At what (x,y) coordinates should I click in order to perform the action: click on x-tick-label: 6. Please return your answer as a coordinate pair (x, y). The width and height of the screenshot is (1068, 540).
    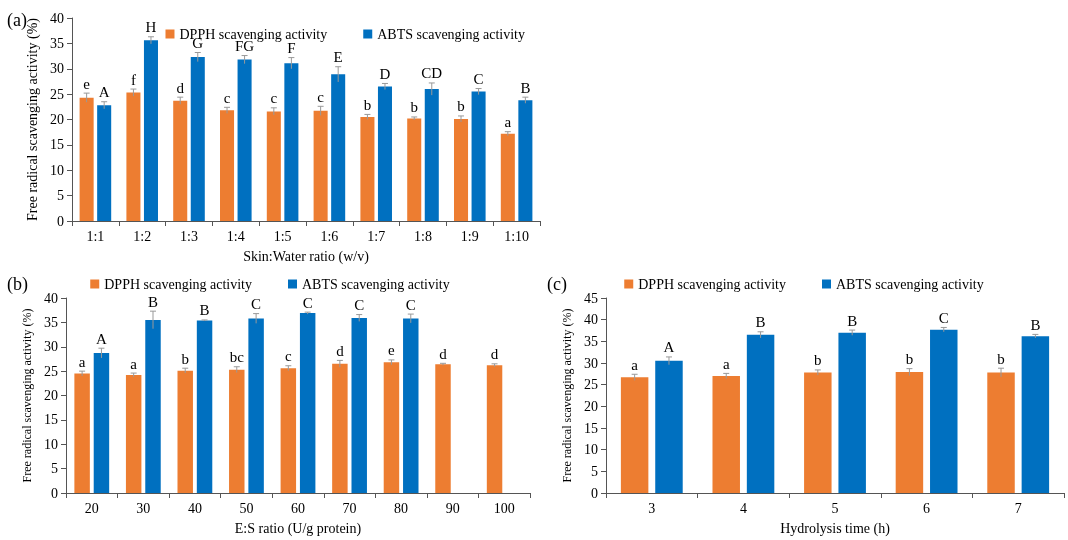
    Looking at the image, I should click on (927, 508).